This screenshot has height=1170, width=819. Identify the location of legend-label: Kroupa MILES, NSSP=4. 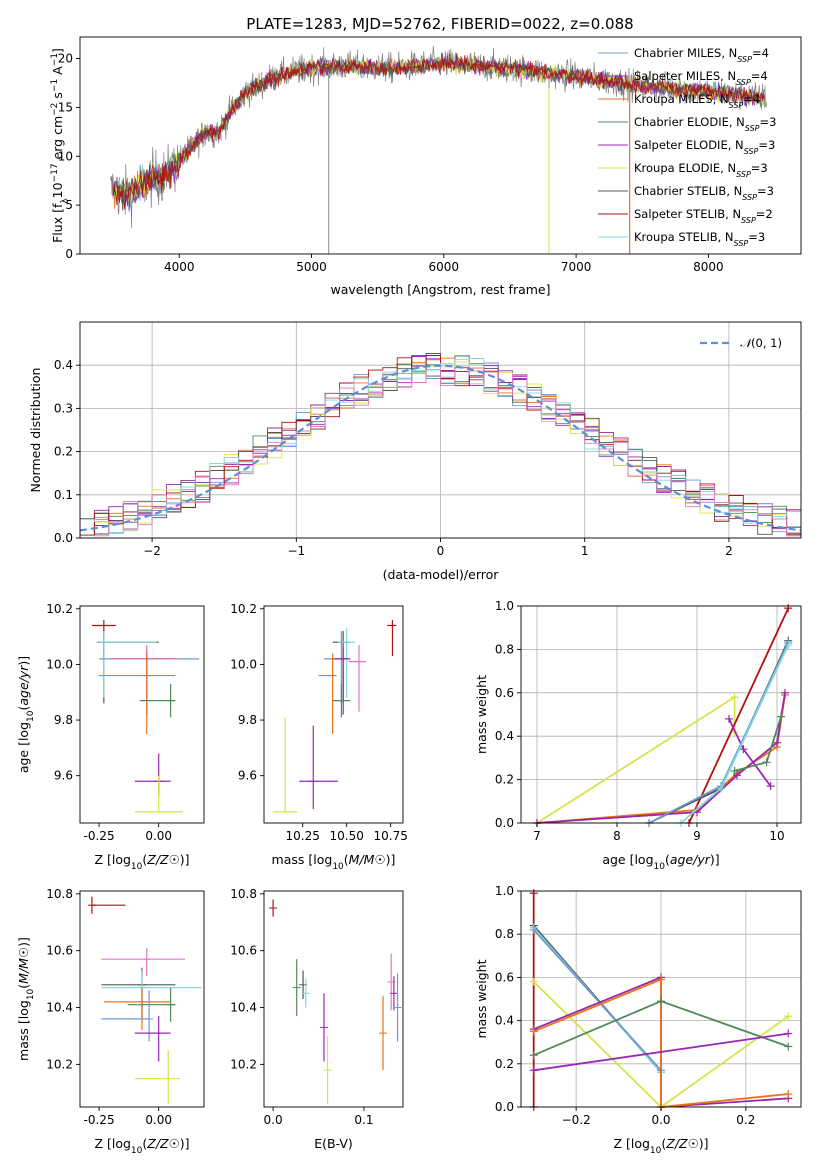
(697, 101).